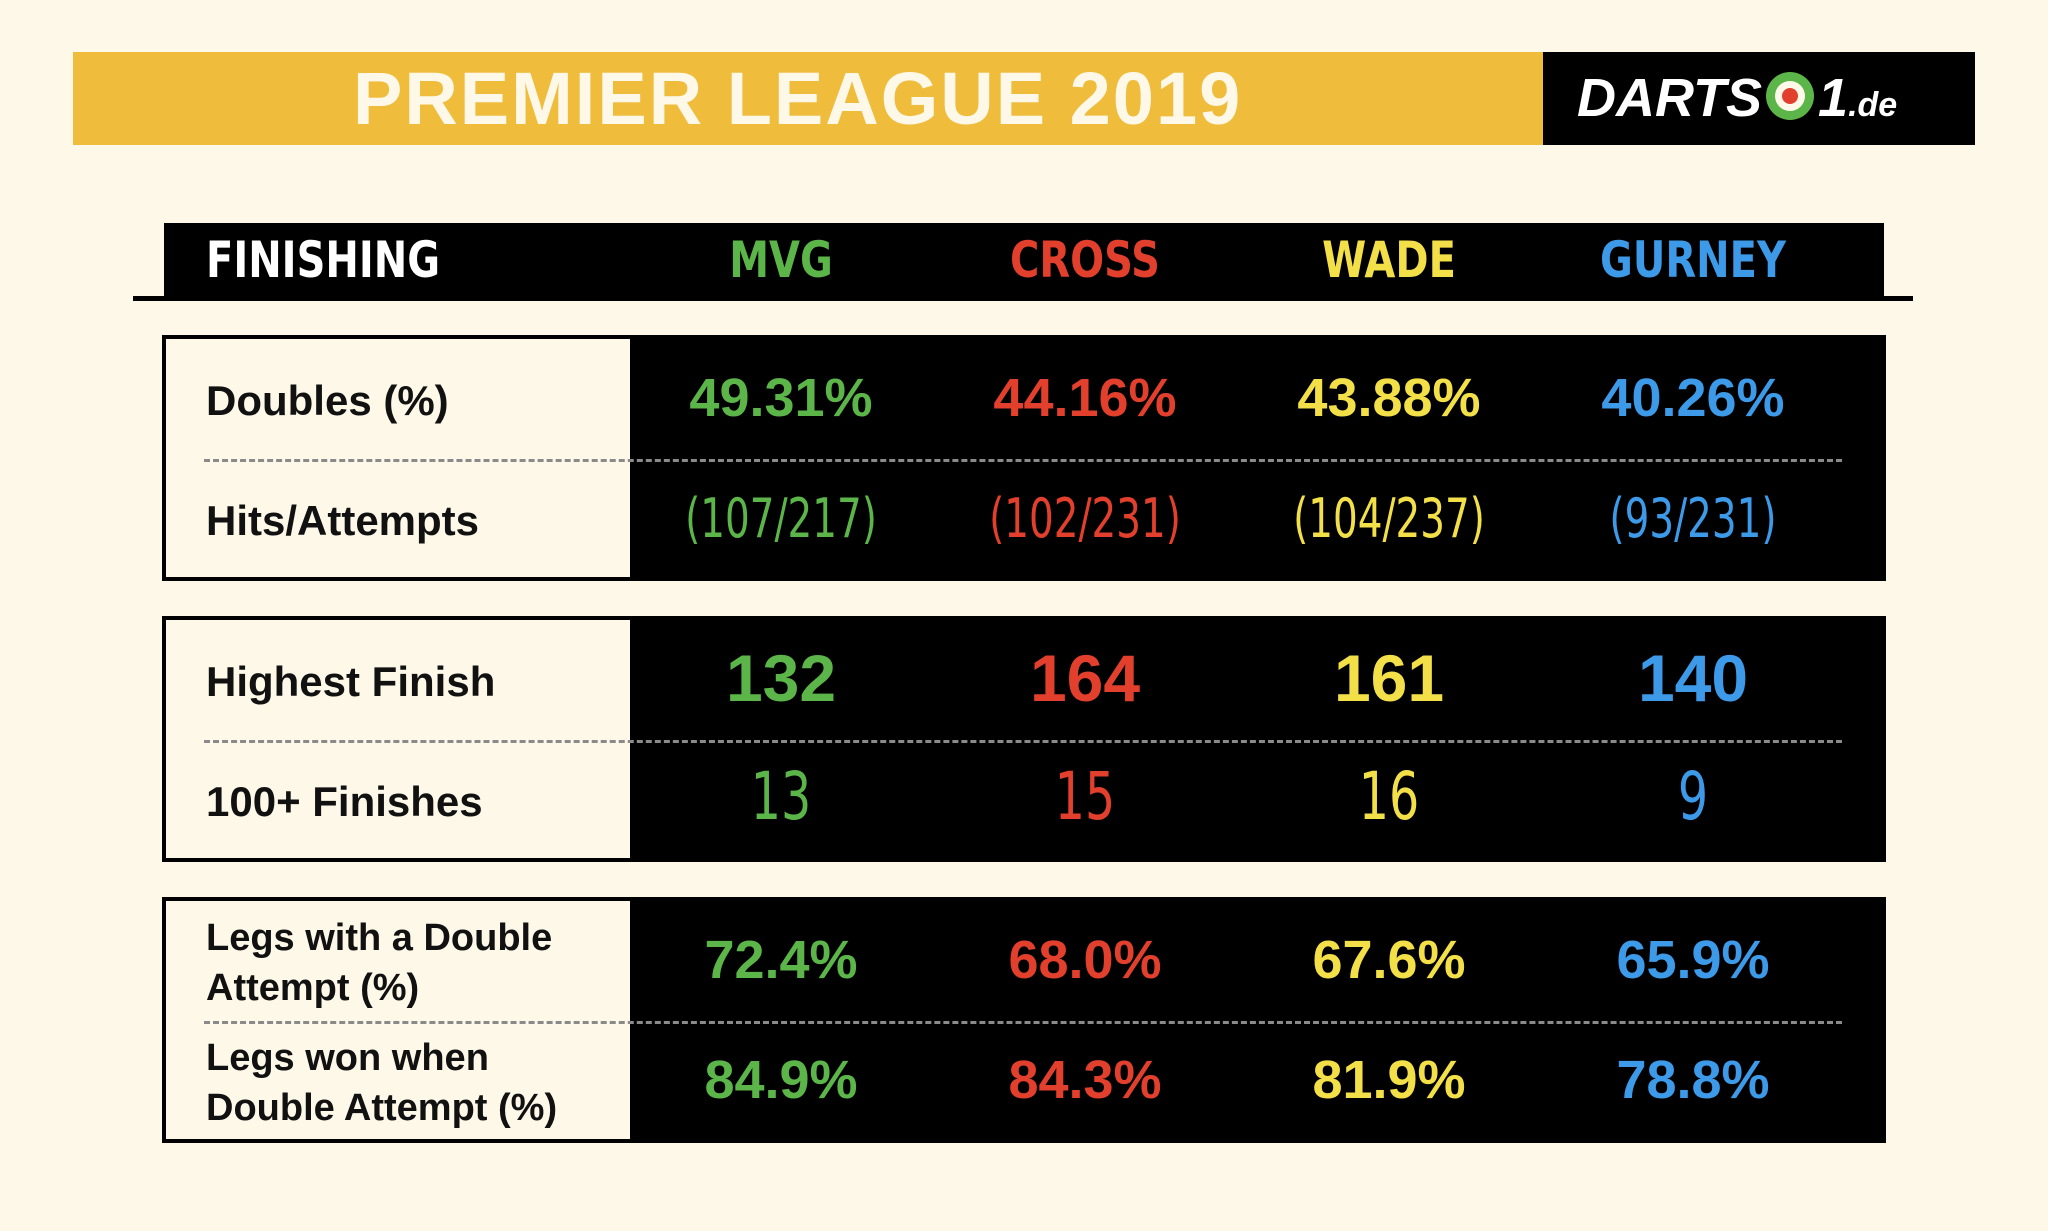 This screenshot has width=2048, height=1231. What do you see at coordinates (1389, 796) in the screenshot?
I see `value-100plus-wade: 16` at bounding box center [1389, 796].